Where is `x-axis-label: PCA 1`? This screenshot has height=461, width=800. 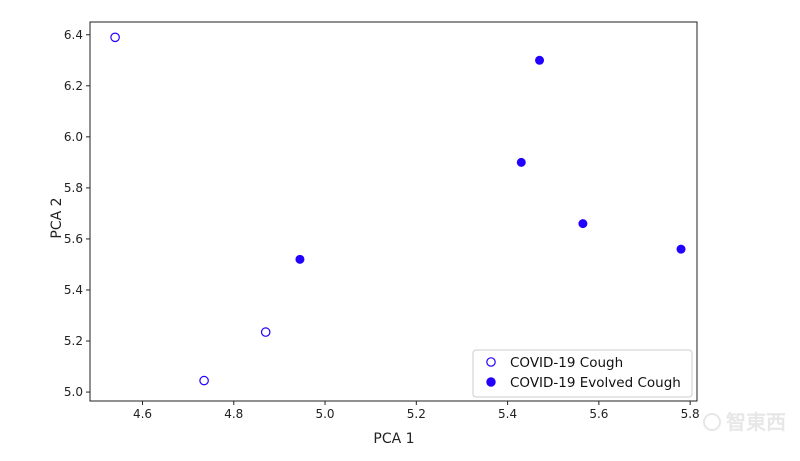
x-axis-label: PCA 1 is located at coordinates (393, 439).